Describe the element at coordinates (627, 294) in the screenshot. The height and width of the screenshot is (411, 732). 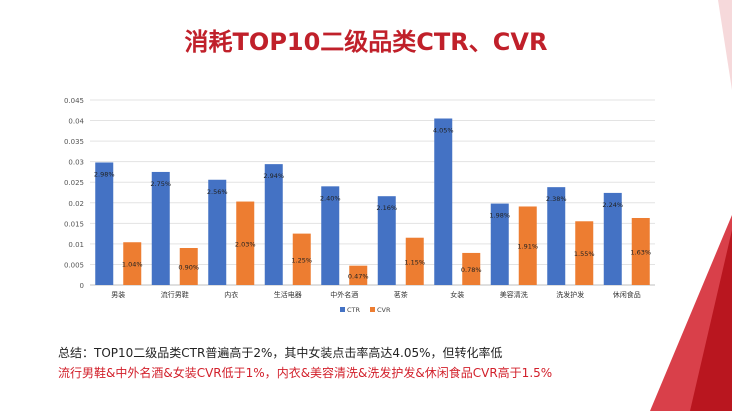
I see `x-tick-label: 休闲食品` at that location.